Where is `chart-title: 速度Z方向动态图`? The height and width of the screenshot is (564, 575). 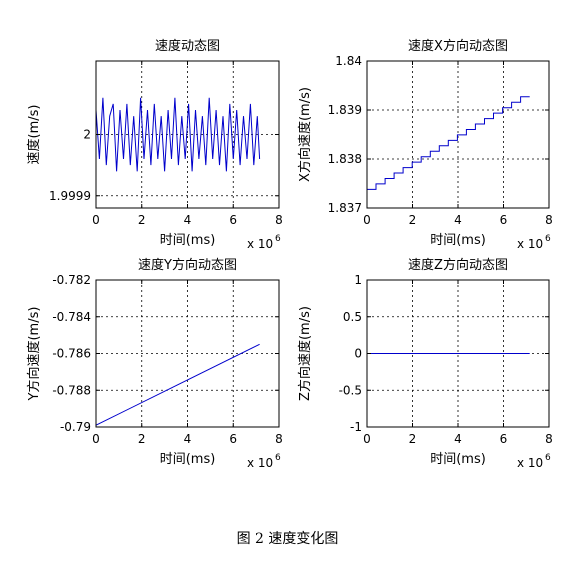 chart-title: 速度Z方向动态图 is located at coordinates (458, 265).